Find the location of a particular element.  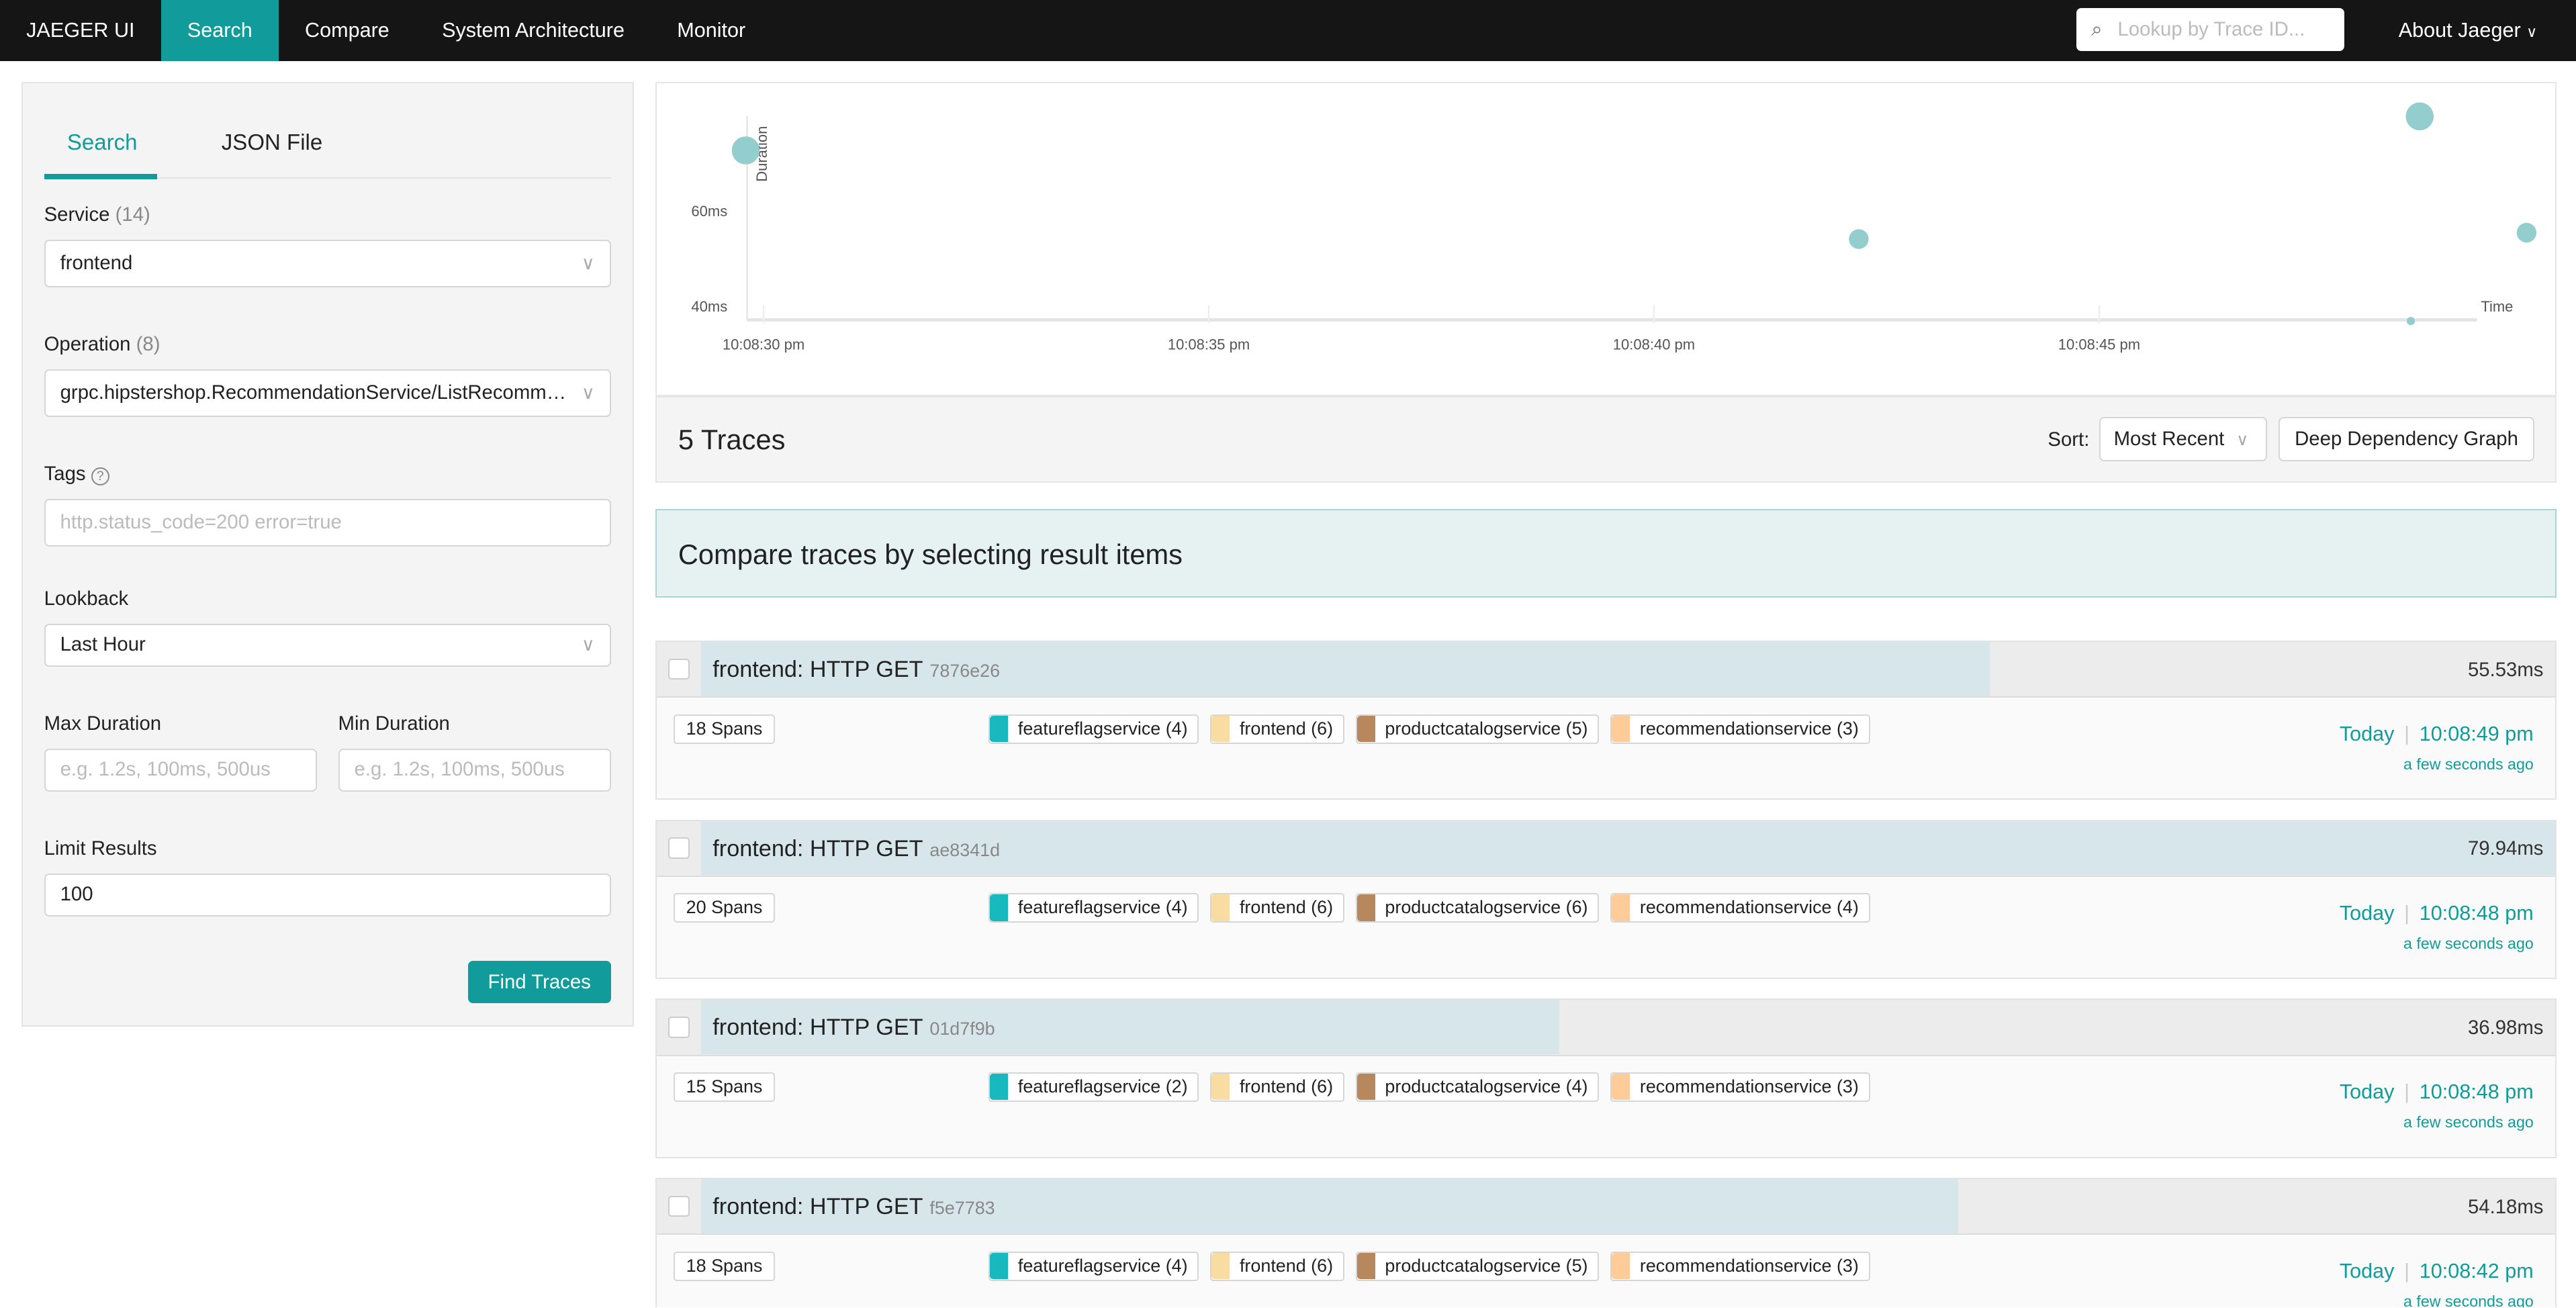

trace-id: 01d7f9b is located at coordinates (962, 1029).